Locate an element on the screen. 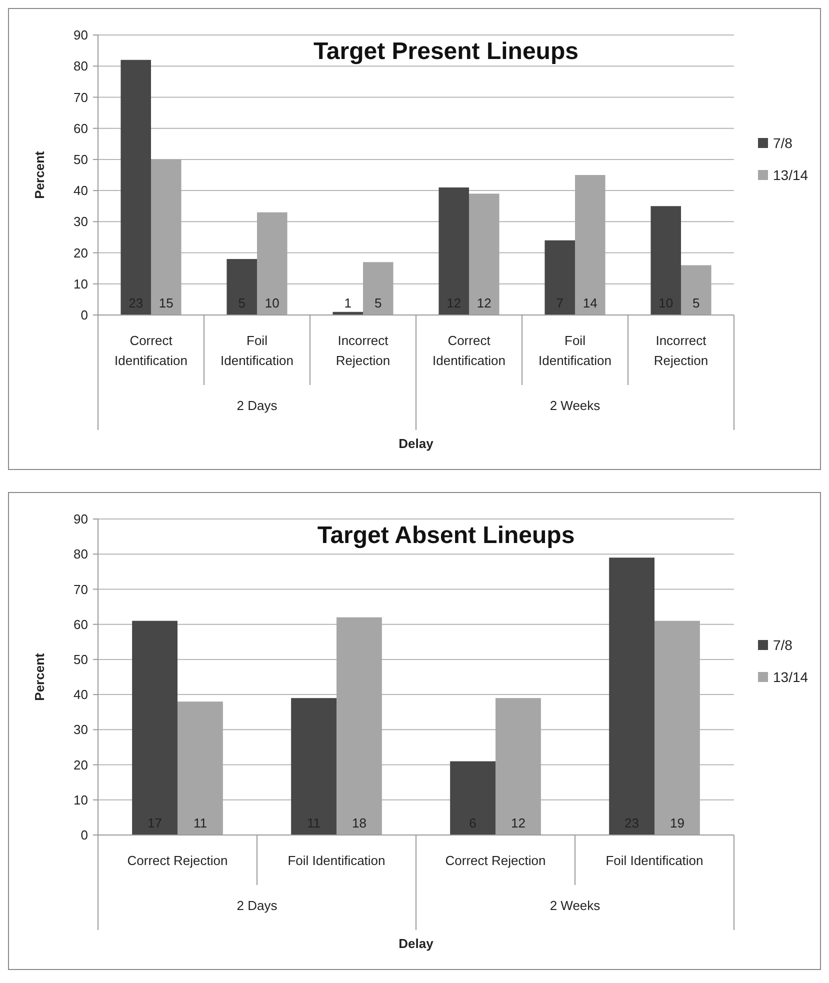 This screenshot has height=983, width=829. annotation: 10 is located at coordinates (272, 303).